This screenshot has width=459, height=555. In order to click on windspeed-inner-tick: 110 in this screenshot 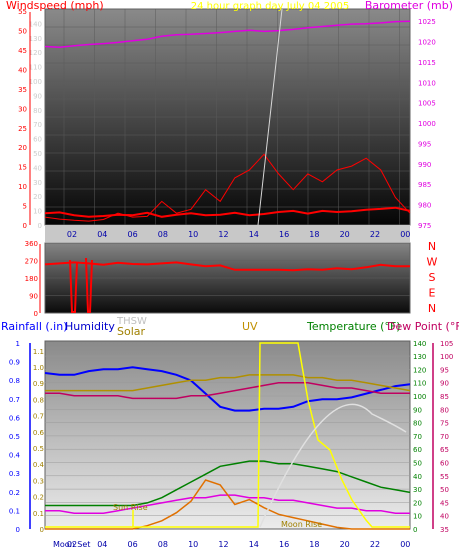, I will do `click(35, 68)`.